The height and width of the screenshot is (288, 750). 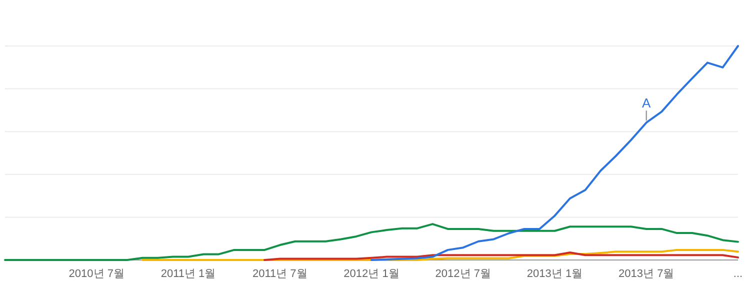 What do you see at coordinates (188, 274) in the screenshot?
I see `x-tick-label: 2011년 1월` at bounding box center [188, 274].